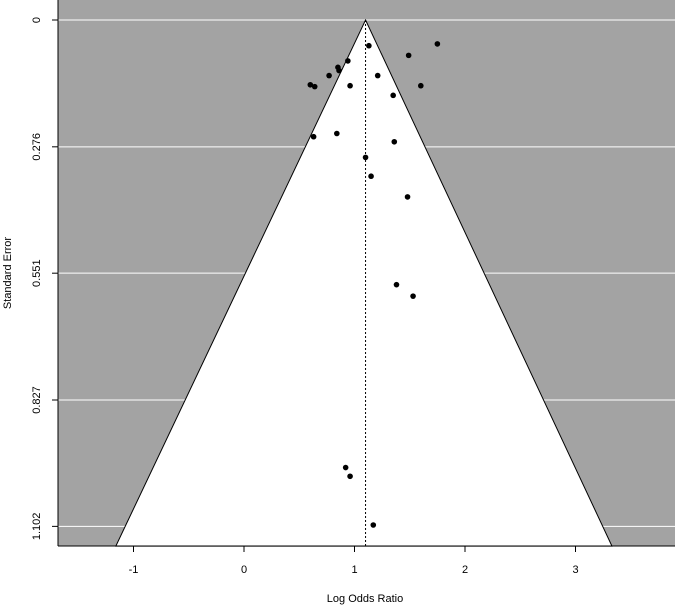 The image size is (675, 605). I want to click on y-tick-label: 0.276, so click(37, 147).